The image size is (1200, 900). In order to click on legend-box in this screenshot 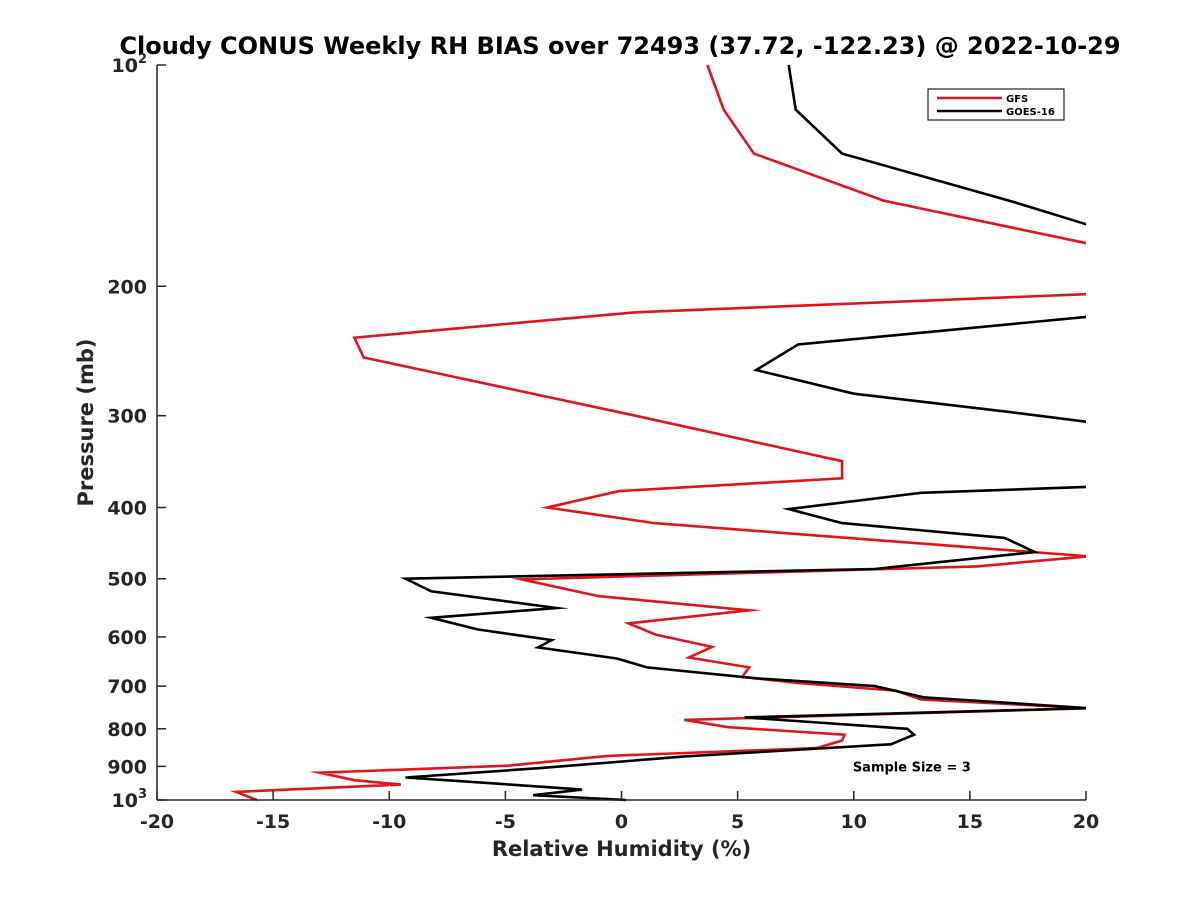, I will do `click(996, 104)`.